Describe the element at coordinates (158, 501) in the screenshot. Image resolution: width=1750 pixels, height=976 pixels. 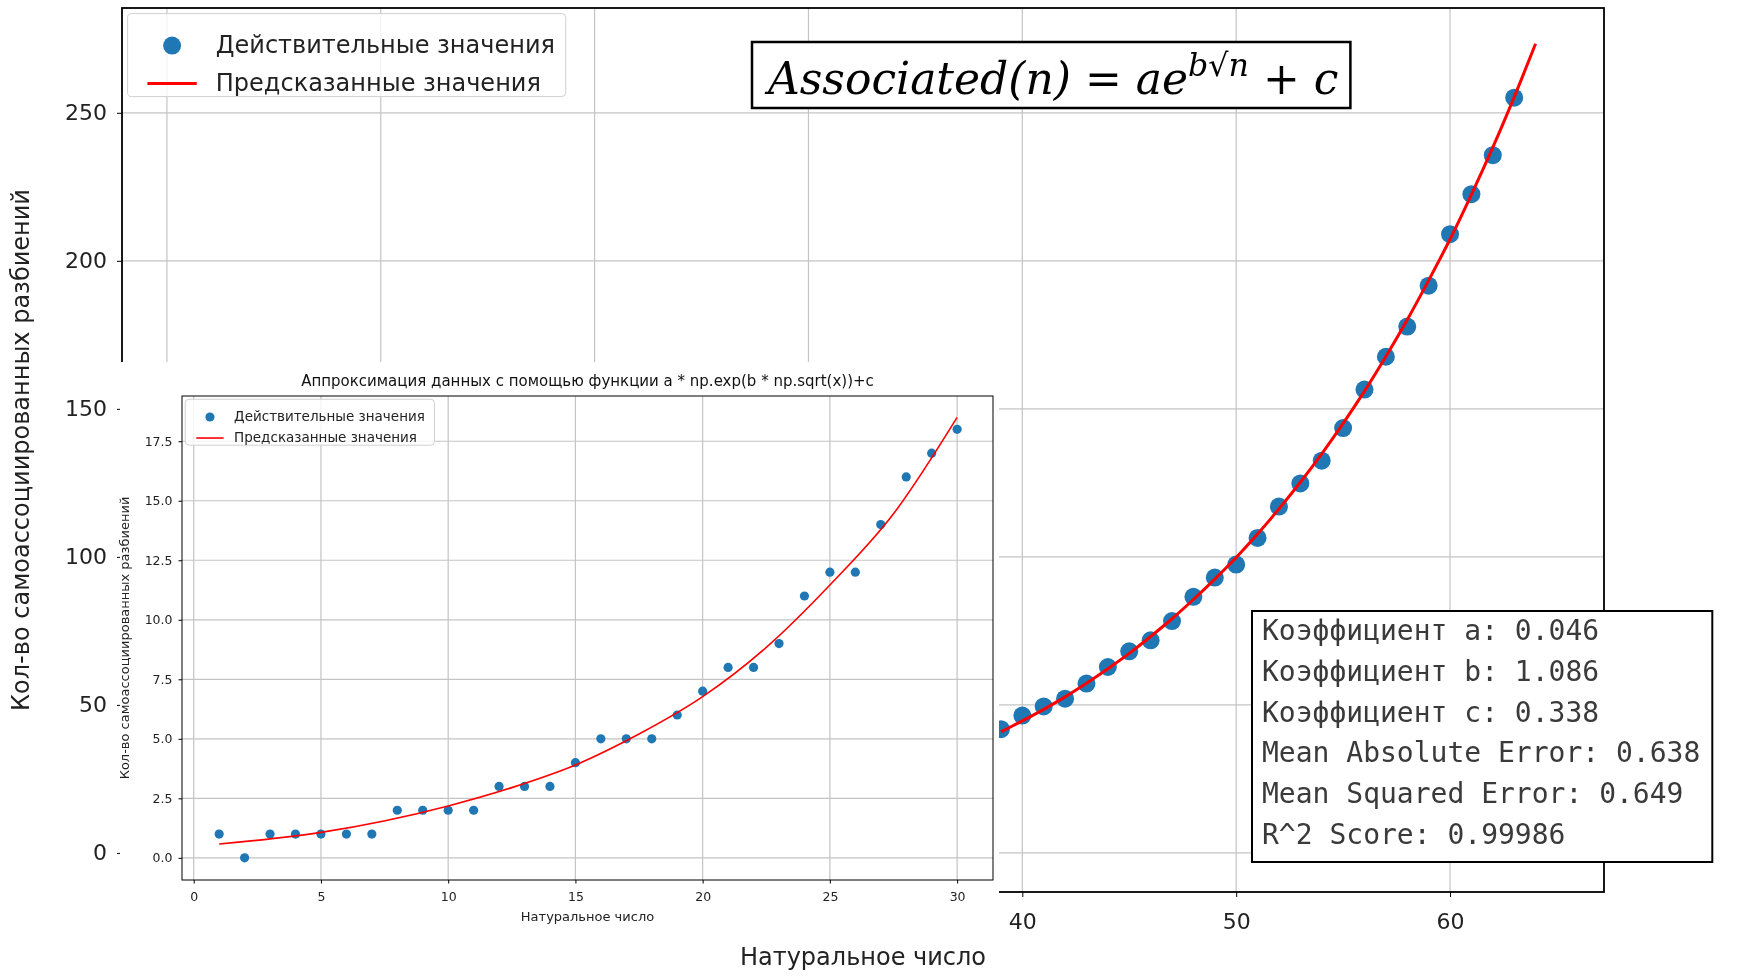
I see `y-tick-label: 15.0` at that location.